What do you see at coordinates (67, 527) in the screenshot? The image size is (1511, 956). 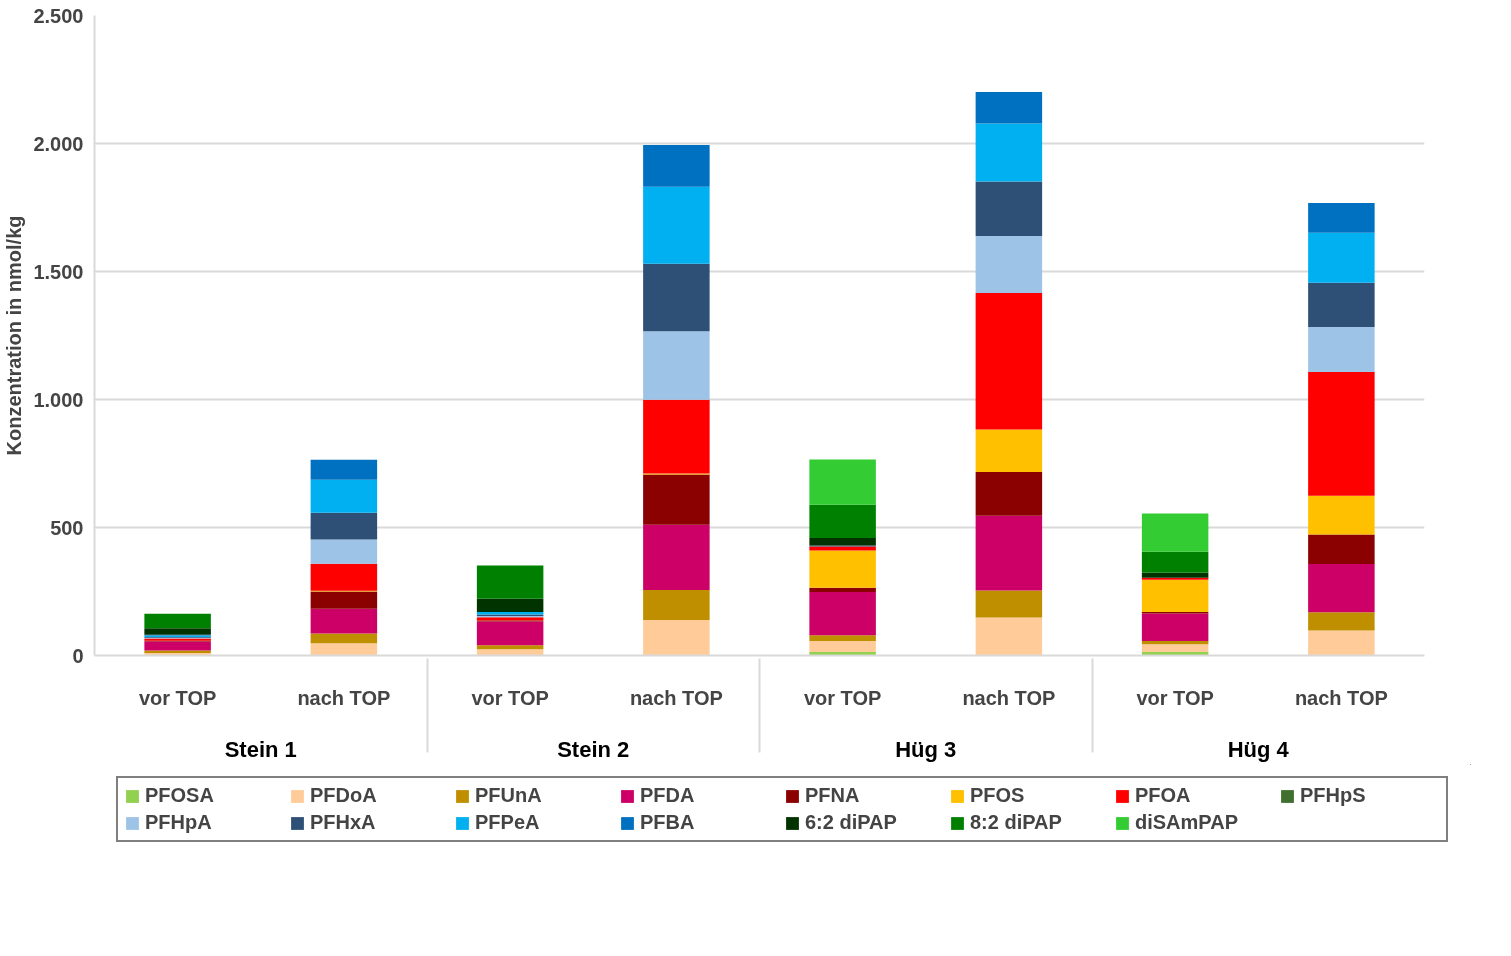 I see `y-tick-label: 500` at bounding box center [67, 527].